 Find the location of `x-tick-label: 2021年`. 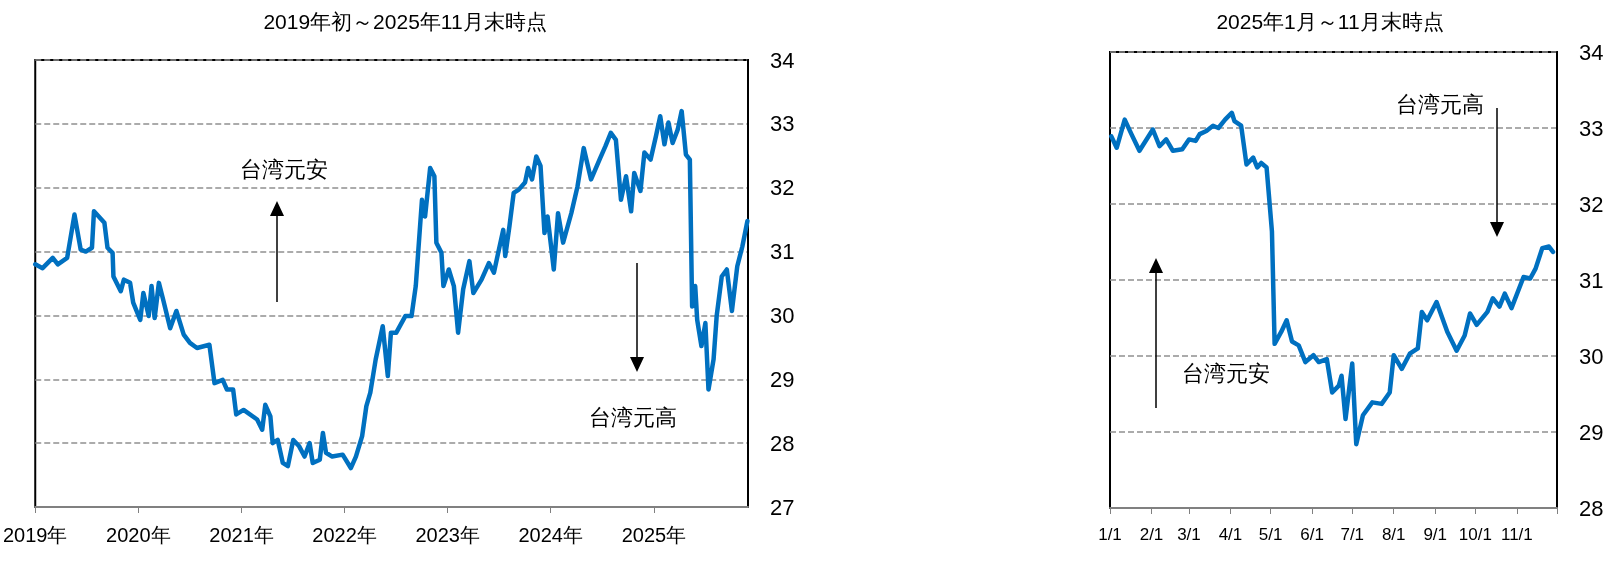

x-tick-label: 2021年 is located at coordinates (241, 535).